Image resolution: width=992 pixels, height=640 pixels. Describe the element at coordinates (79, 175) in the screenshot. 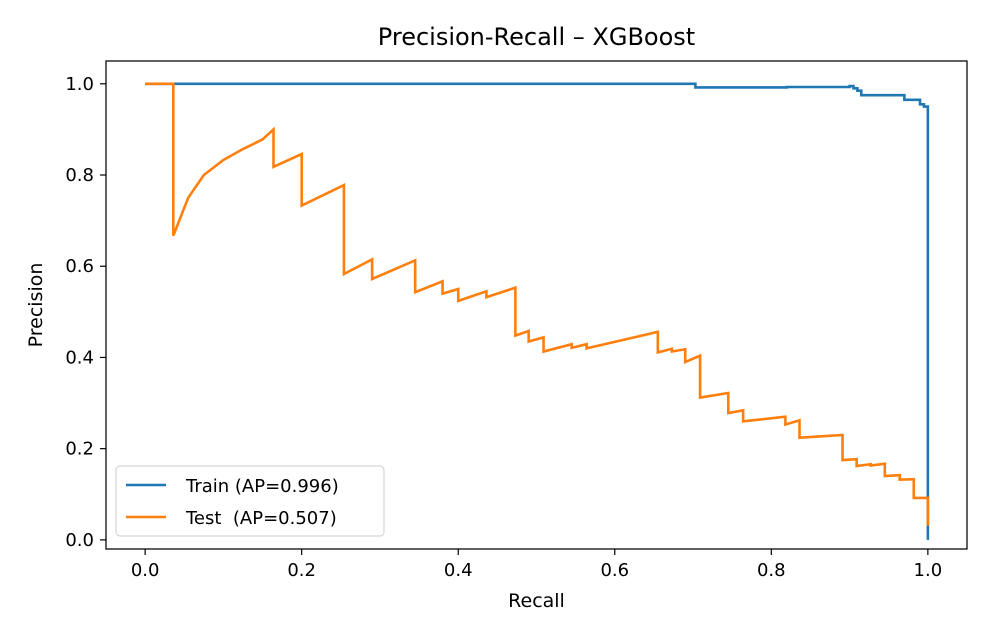

I see `y-tick-label: 0.8` at that location.